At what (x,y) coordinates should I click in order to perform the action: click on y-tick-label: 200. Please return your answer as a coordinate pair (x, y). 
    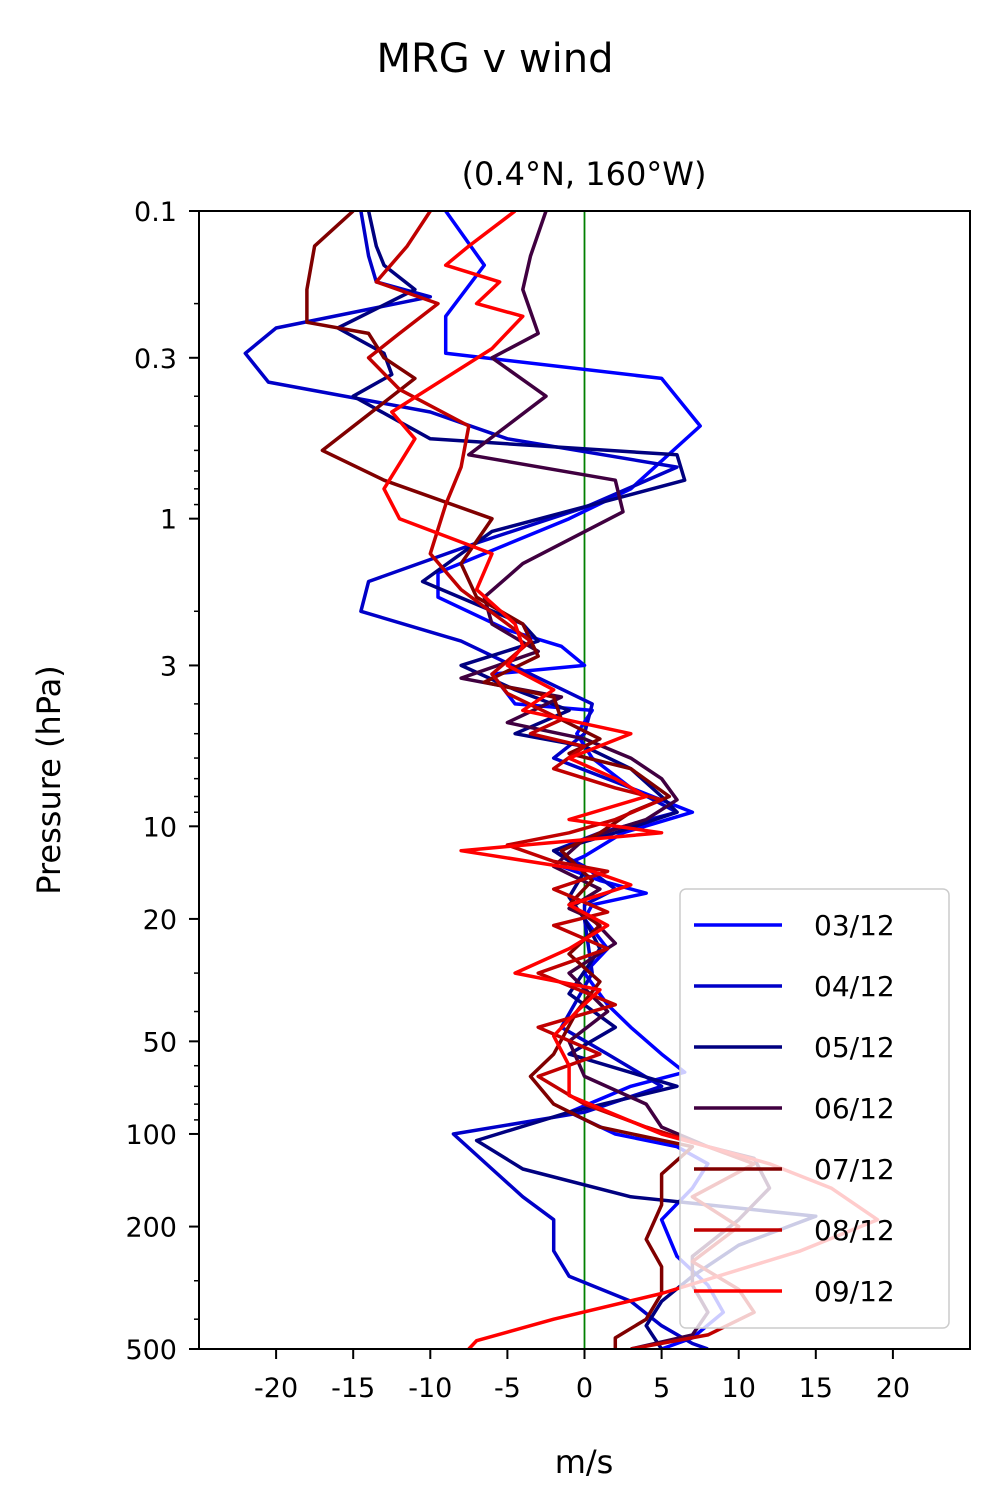
    Looking at the image, I should click on (151, 1228).